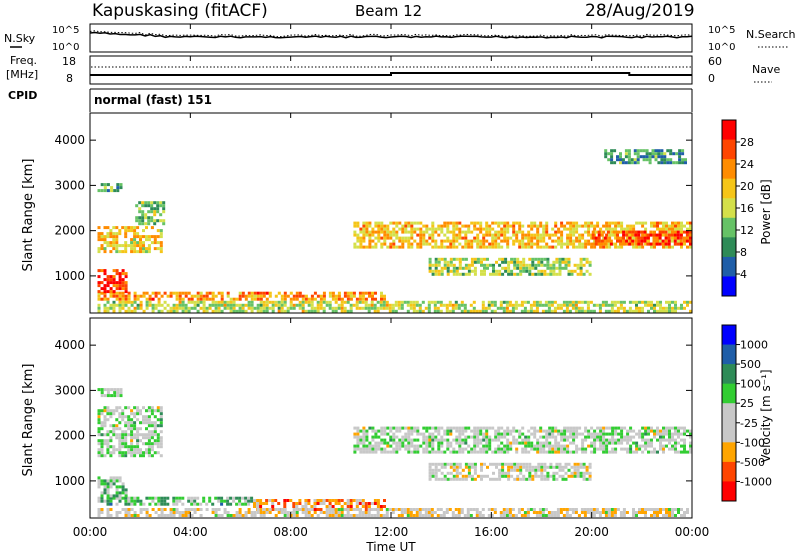 This screenshot has height=554, width=800. What do you see at coordinates (69, 78) in the screenshot?
I see `freq-tick-bottom: 8` at bounding box center [69, 78].